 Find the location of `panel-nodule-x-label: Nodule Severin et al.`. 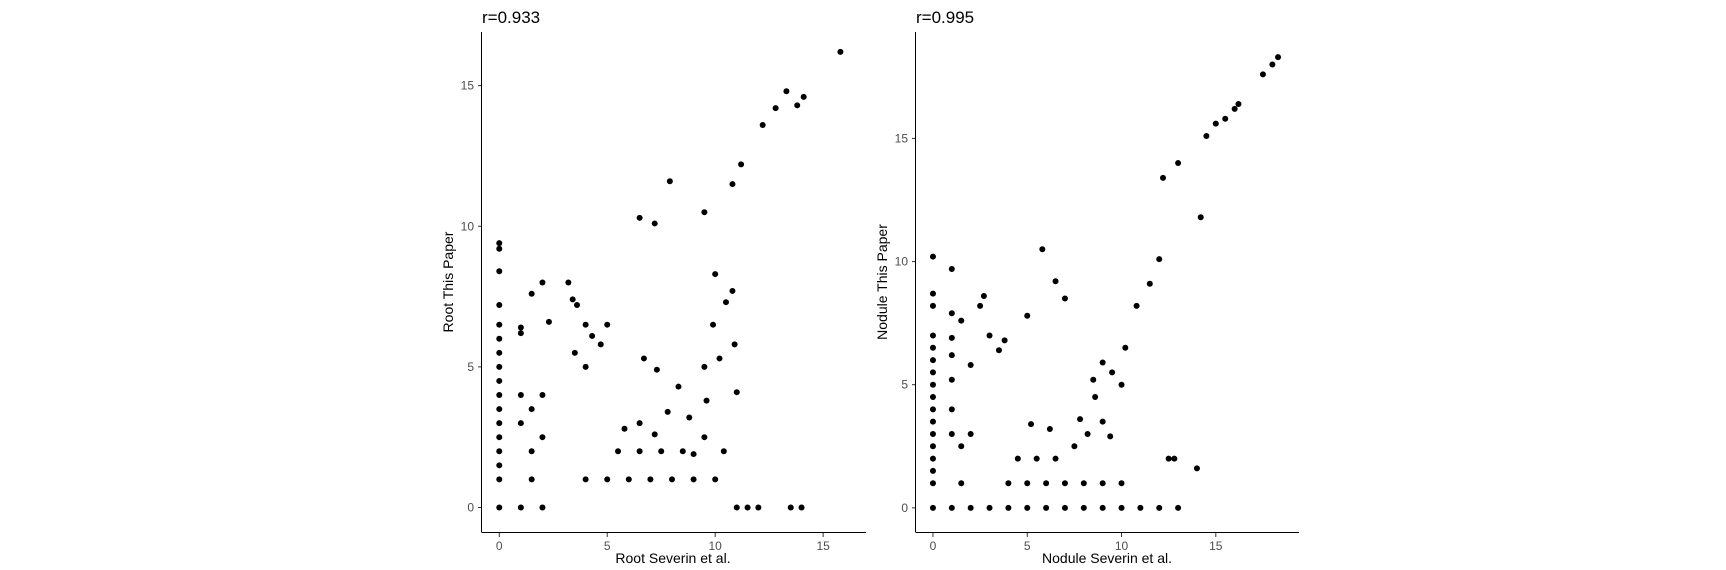

panel-nodule-x-label: Nodule Severin et al. is located at coordinates (1107, 558).